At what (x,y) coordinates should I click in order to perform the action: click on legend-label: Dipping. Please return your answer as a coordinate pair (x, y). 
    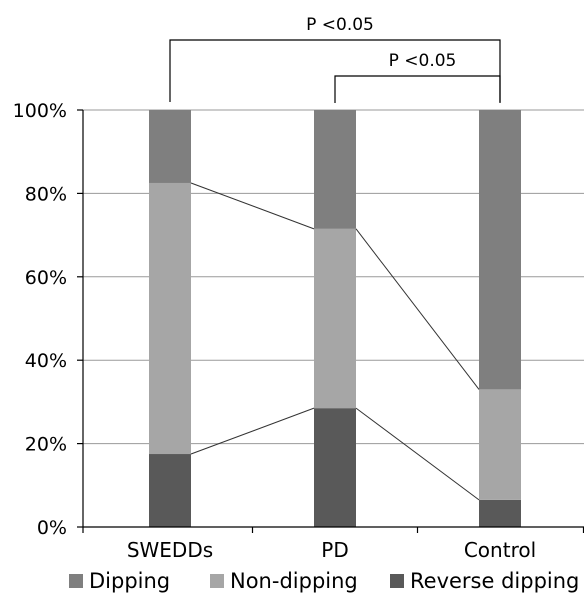
    Looking at the image, I should click on (129, 581).